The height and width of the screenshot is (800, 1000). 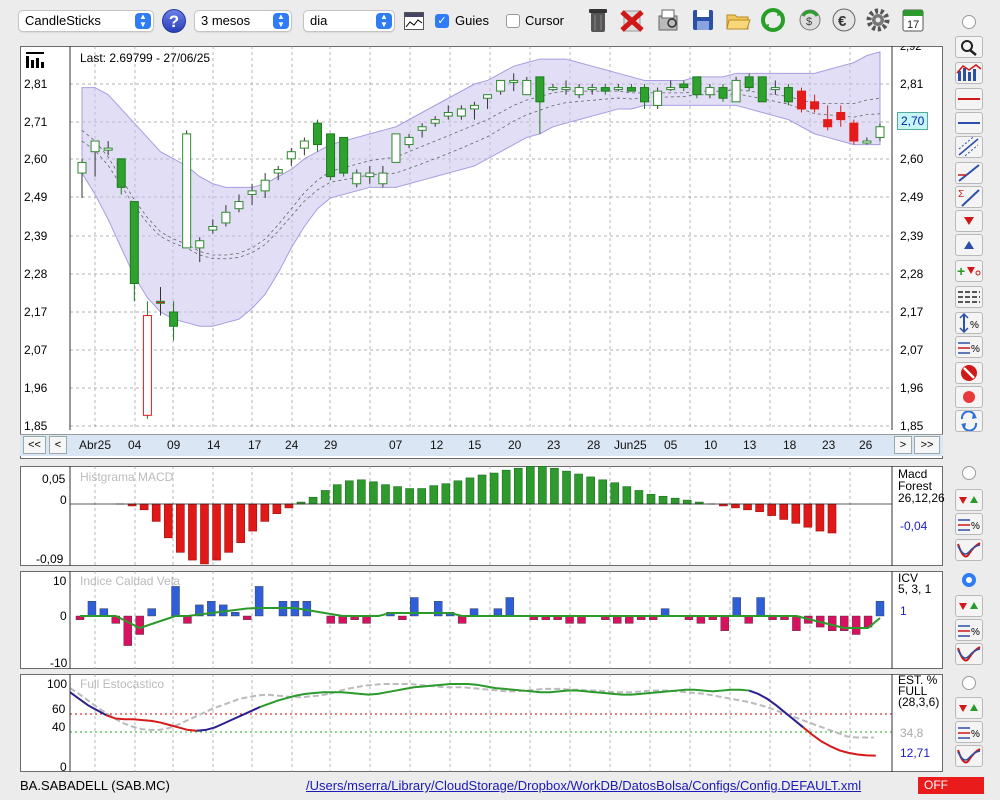 What do you see at coordinates (969, 473) in the screenshot?
I see `macd-radio` at bounding box center [969, 473].